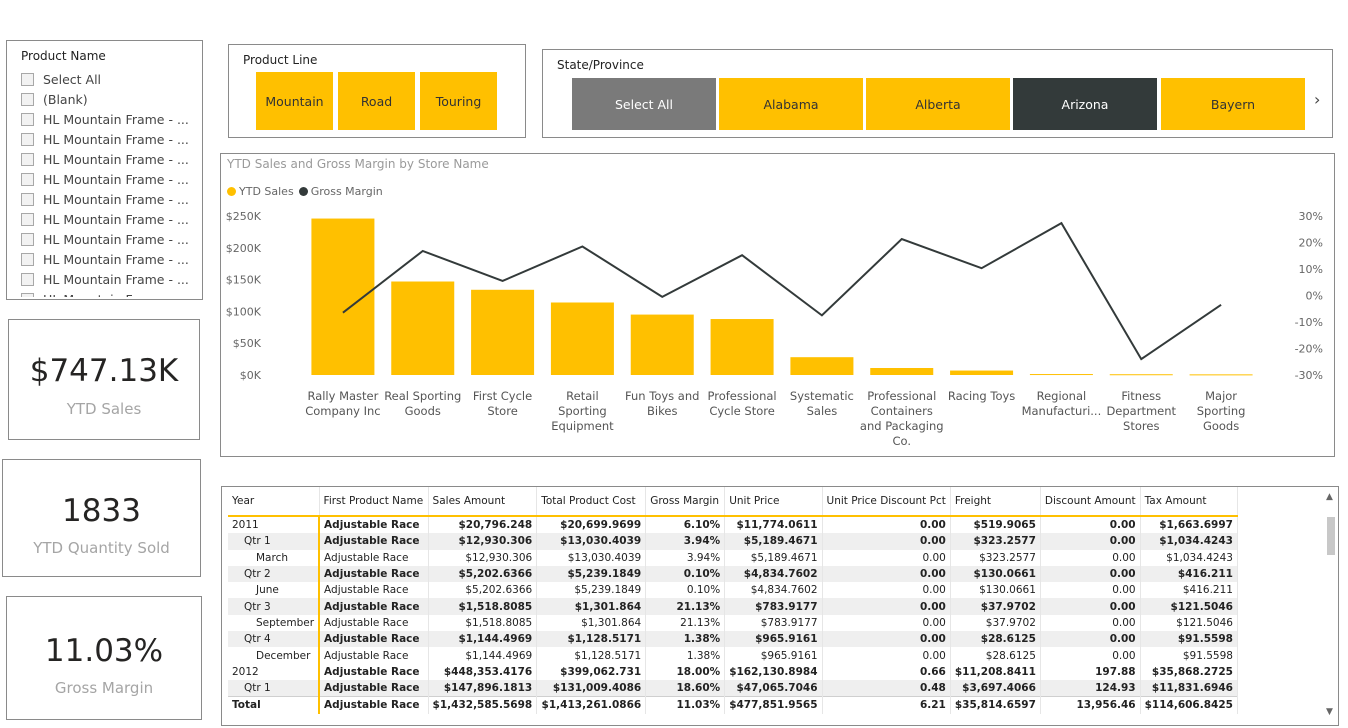  I want to click on chevron-right-icon: ›, so click(1317, 99).